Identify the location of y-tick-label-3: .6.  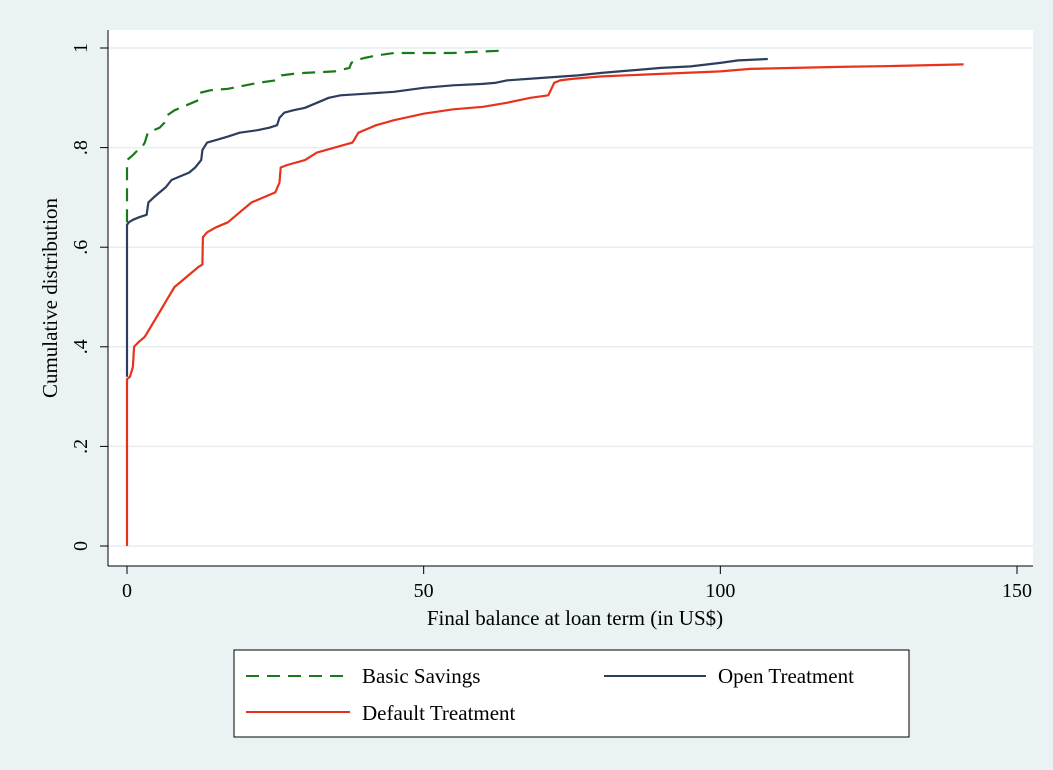
(81, 247).